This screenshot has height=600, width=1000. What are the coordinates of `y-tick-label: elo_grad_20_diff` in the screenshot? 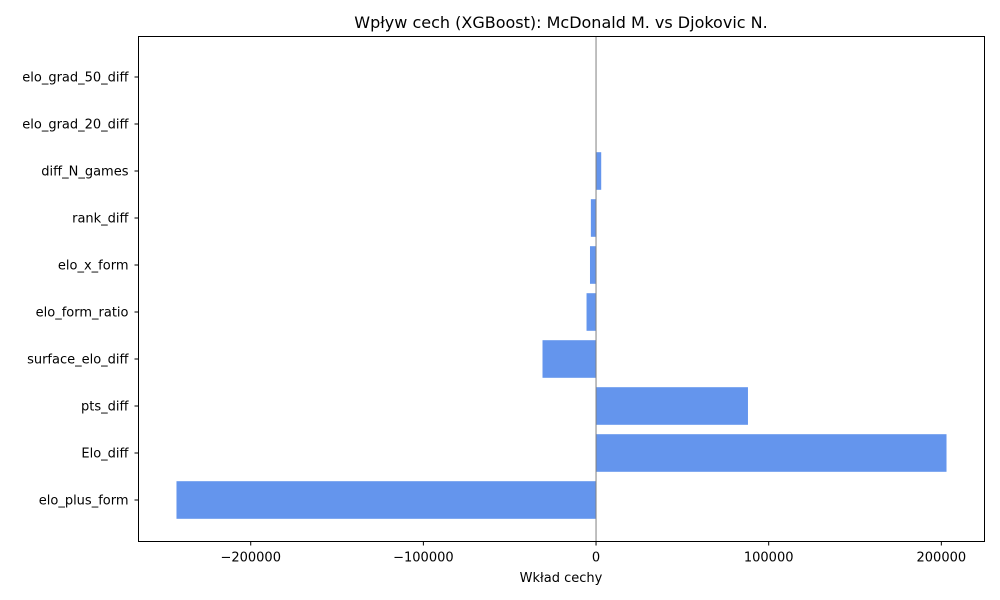 It's located at (75, 125).